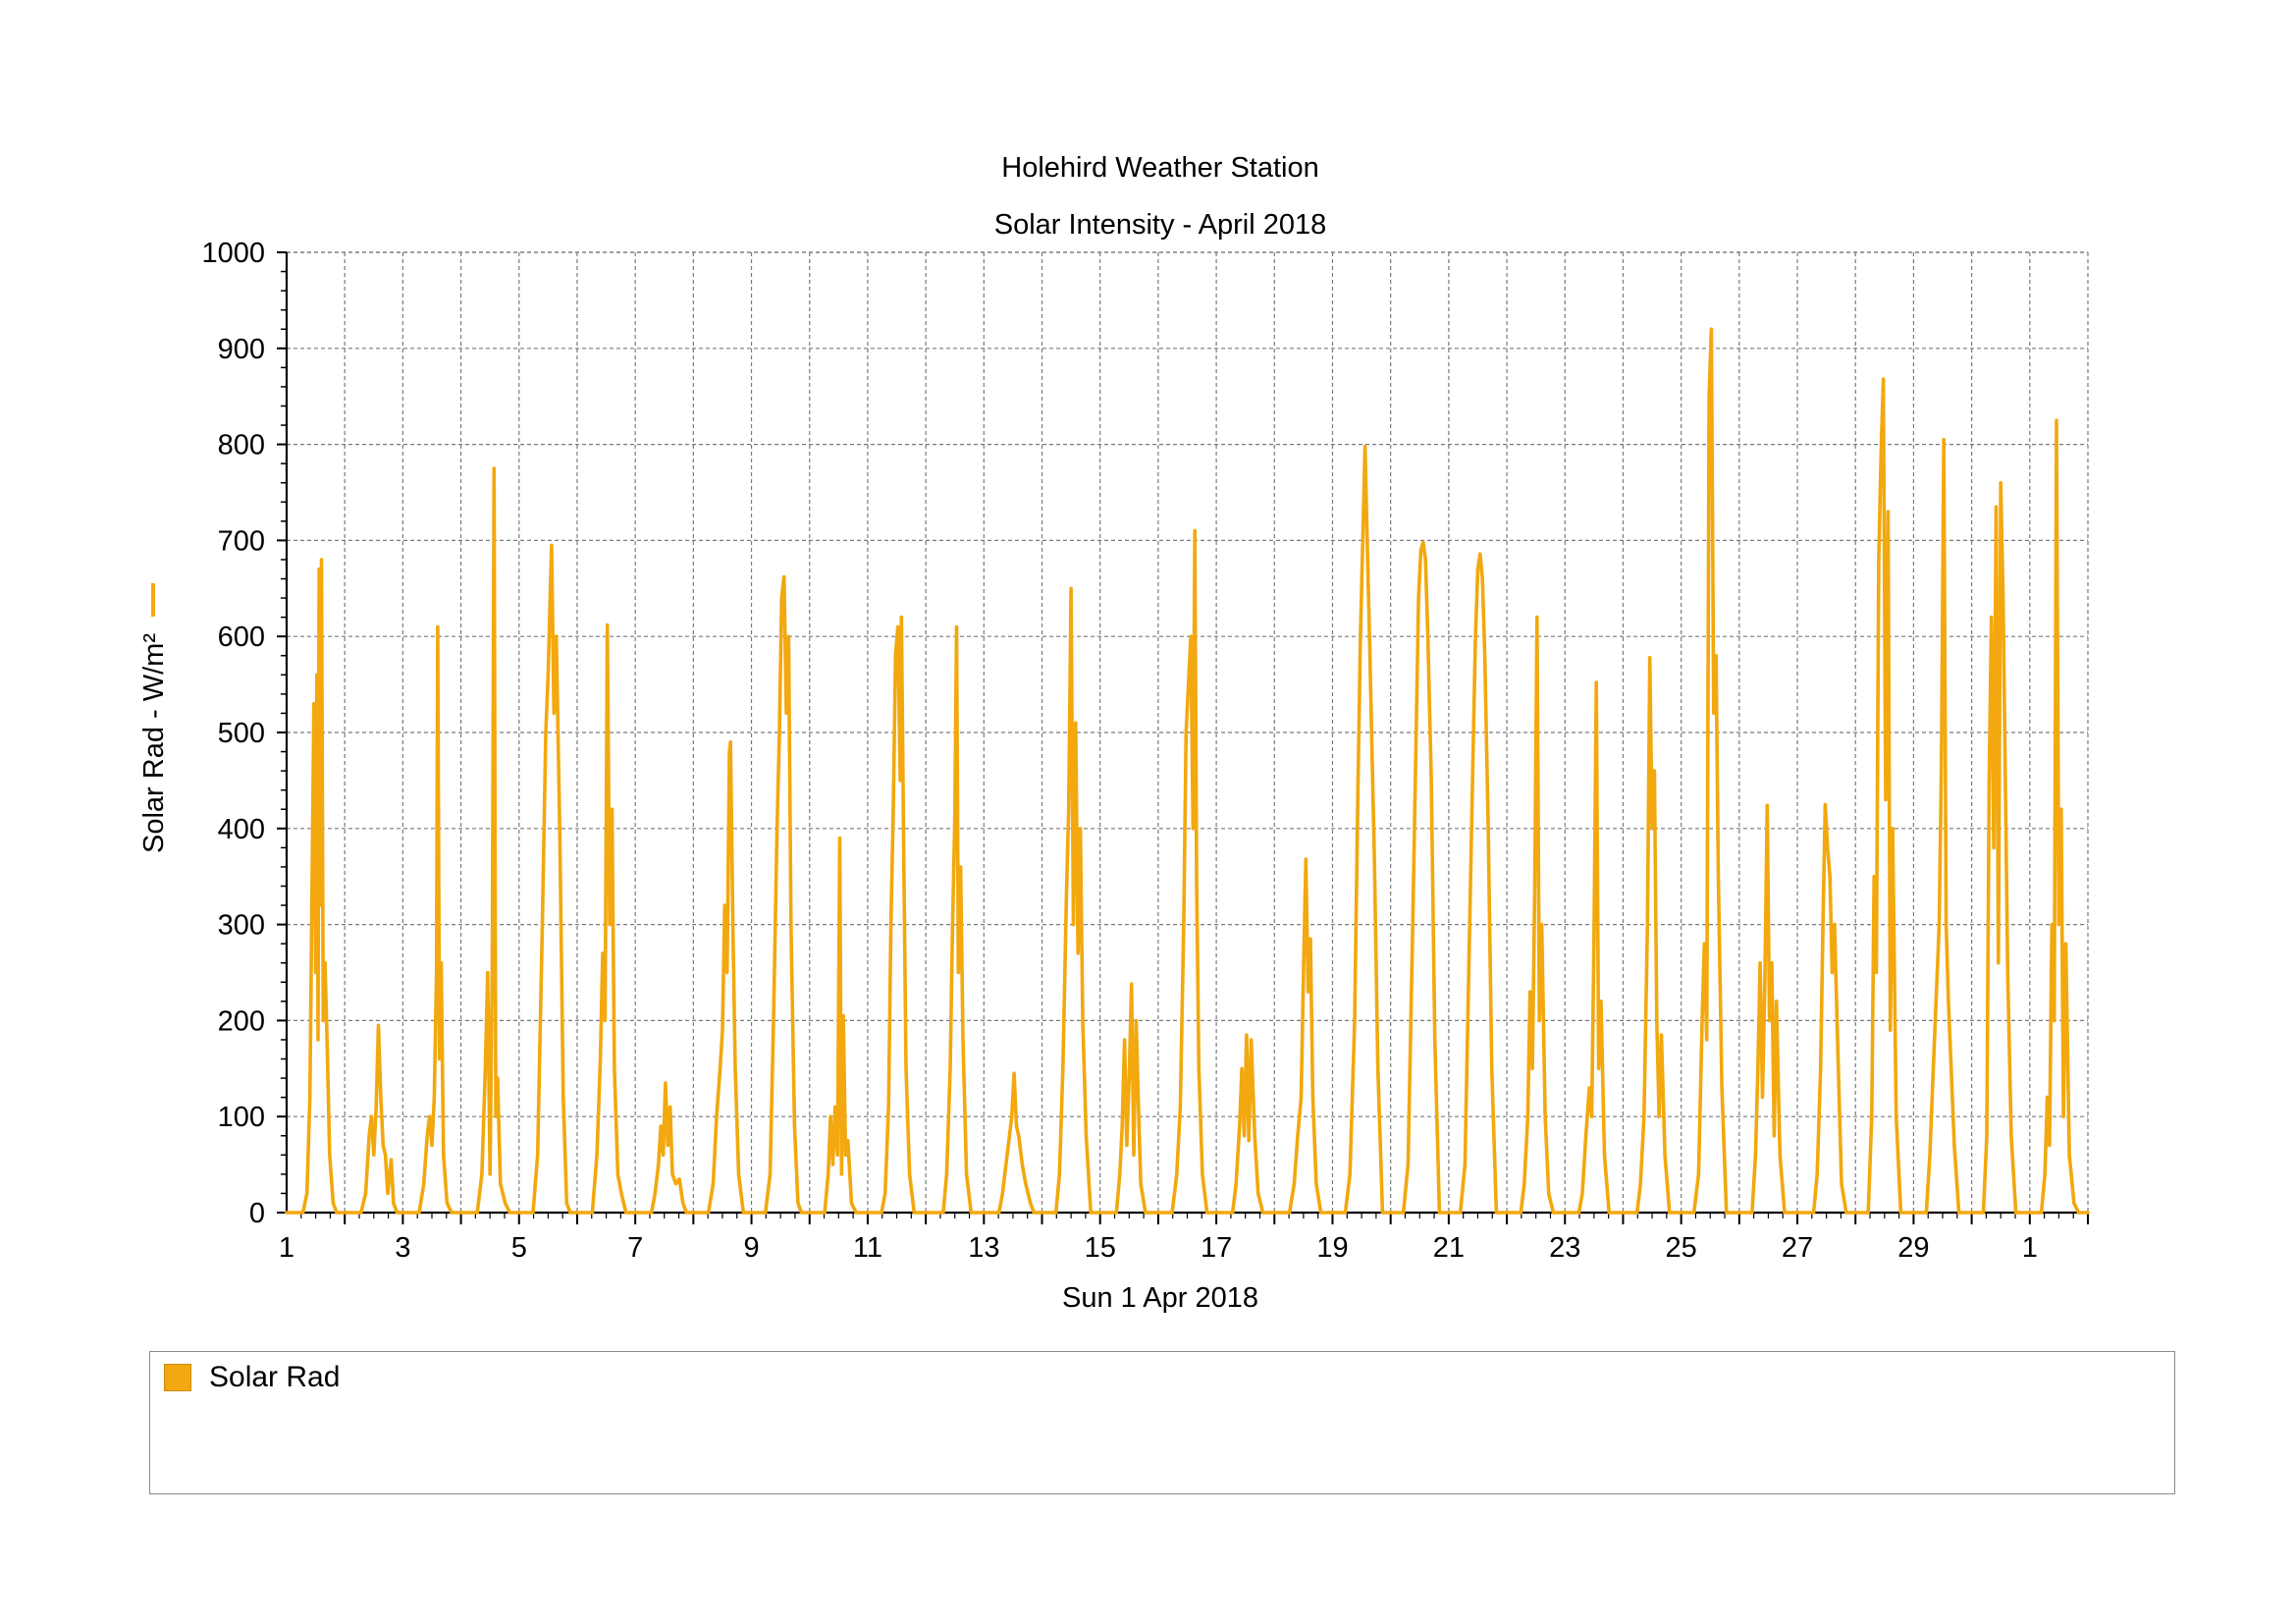  Describe the element at coordinates (1913, 1248) in the screenshot. I see `x-tick-label-29: 29` at that location.